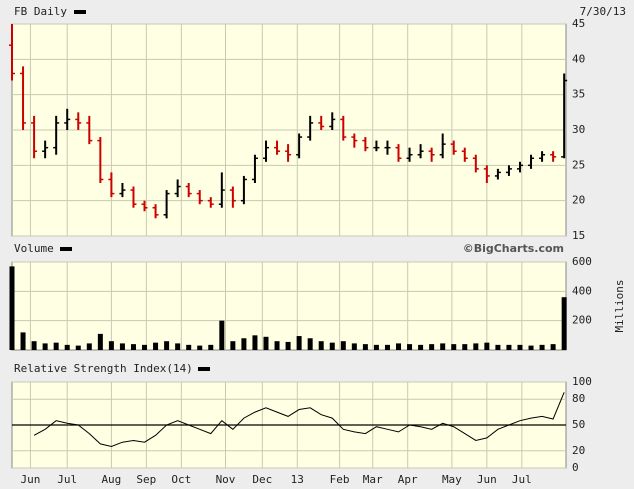  What do you see at coordinates (578, 398) in the screenshot?
I see `y-tick-label: 80` at bounding box center [578, 398].